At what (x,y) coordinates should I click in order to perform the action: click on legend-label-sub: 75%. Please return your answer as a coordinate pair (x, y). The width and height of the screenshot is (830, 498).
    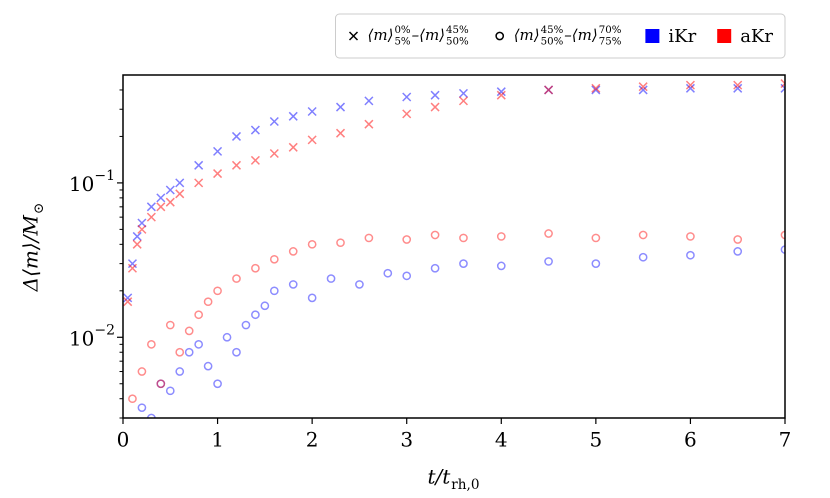
    Looking at the image, I should click on (610, 42).